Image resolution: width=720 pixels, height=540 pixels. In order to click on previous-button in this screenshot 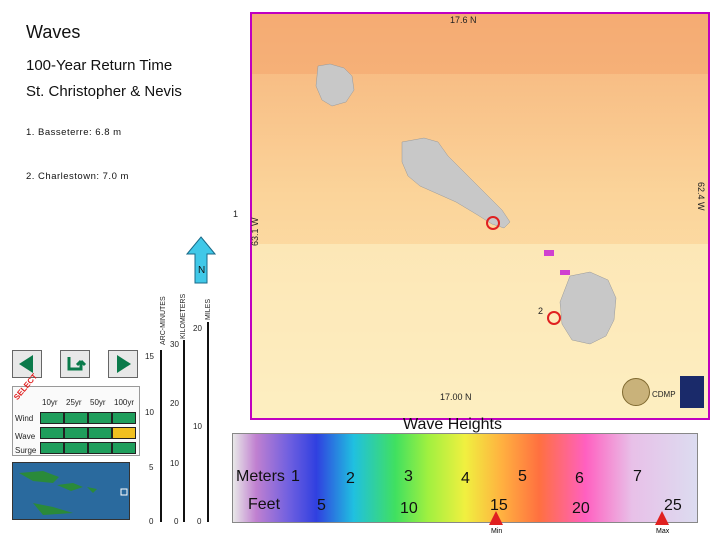, I will do `click(27, 364)`.